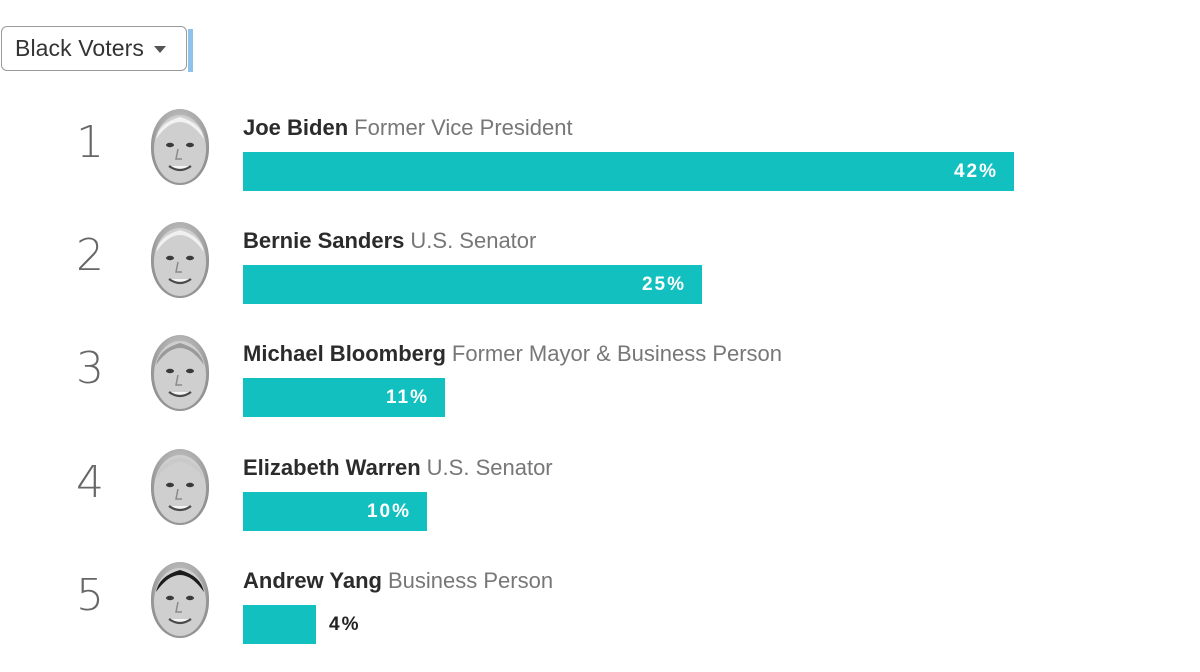 The image size is (1200, 672). Describe the element at coordinates (335, 511) in the screenshot. I see `percentage-bar: 10%` at that location.